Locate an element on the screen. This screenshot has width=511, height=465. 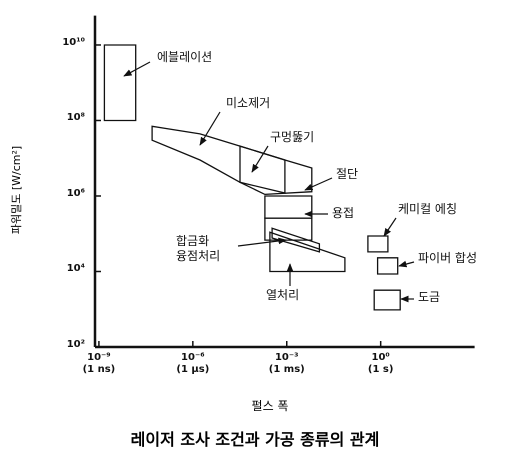
y-axis-label: 파워밀도 [W/cm²] is located at coordinates (16, 190).